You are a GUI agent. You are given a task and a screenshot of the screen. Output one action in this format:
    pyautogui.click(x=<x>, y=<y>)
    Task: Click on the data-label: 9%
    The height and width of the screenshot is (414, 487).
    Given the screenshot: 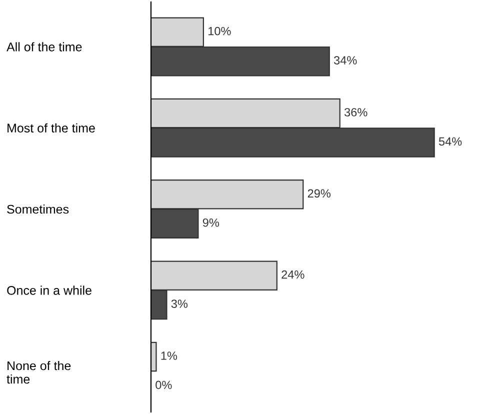 What is the action you would take?
    pyautogui.click(x=211, y=222)
    